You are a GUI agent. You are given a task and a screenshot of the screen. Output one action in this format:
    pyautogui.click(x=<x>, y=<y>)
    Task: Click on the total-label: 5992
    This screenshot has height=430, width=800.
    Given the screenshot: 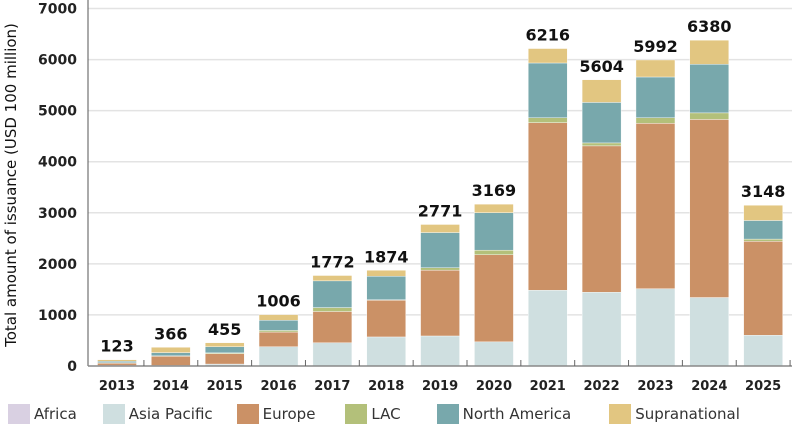 What is the action you would take?
    pyautogui.click(x=655, y=46)
    